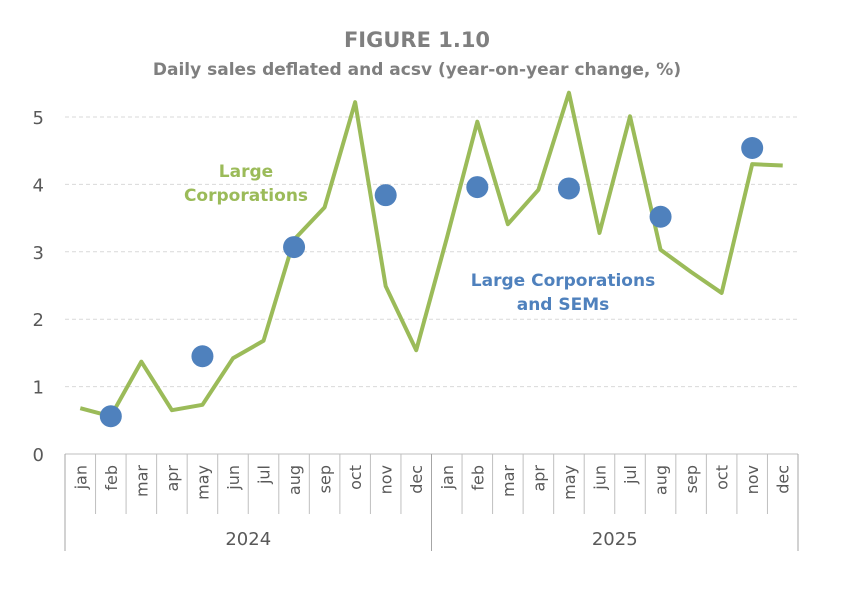 Image resolution: width=842 pixels, height=595 pixels. What do you see at coordinates (417, 40) in the screenshot?
I see `chart-title: FIGURE 1.10` at bounding box center [417, 40].